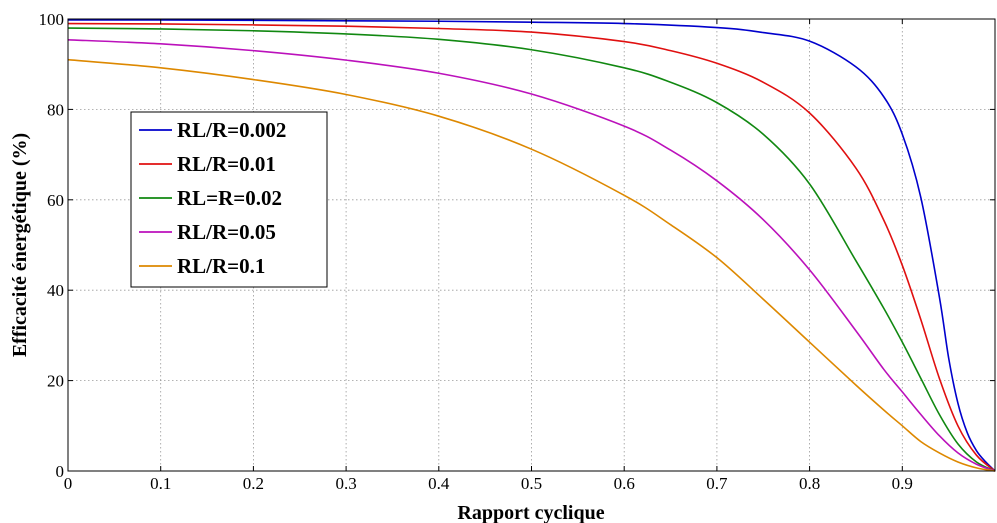 Image resolution: width=997 pixels, height=523 pixels. I want to click on x-tick-label: 0.3, so click(345, 483).